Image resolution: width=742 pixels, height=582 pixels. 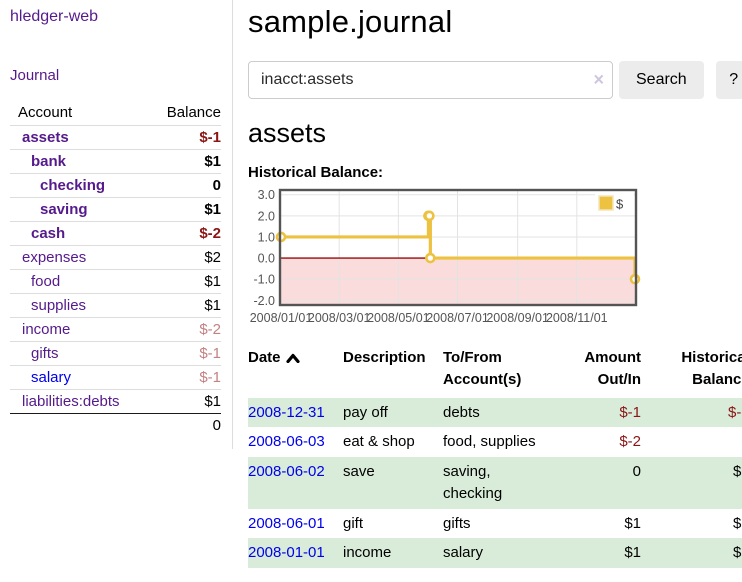 What do you see at coordinates (193, 112) in the screenshot?
I see `accounts-header-balance: Balance` at bounding box center [193, 112].